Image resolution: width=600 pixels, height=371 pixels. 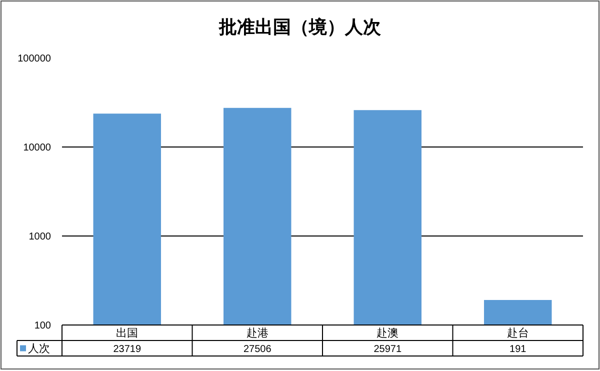 What do you see at coordinates (387, 333) in the screenshot?
I see `x-tick-label: 赴澳` at bounding box center [387, 333].